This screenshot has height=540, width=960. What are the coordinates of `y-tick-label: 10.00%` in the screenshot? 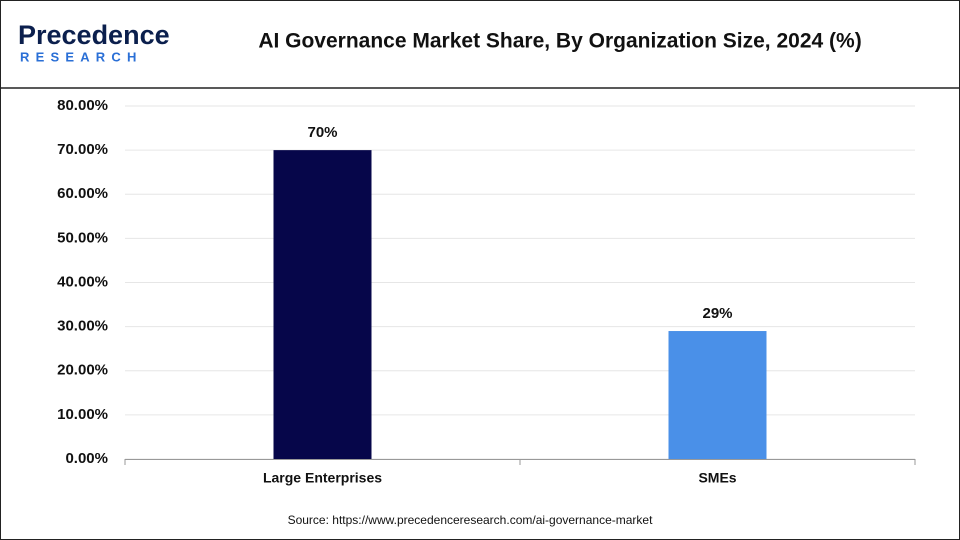 It's located at (82, 414).